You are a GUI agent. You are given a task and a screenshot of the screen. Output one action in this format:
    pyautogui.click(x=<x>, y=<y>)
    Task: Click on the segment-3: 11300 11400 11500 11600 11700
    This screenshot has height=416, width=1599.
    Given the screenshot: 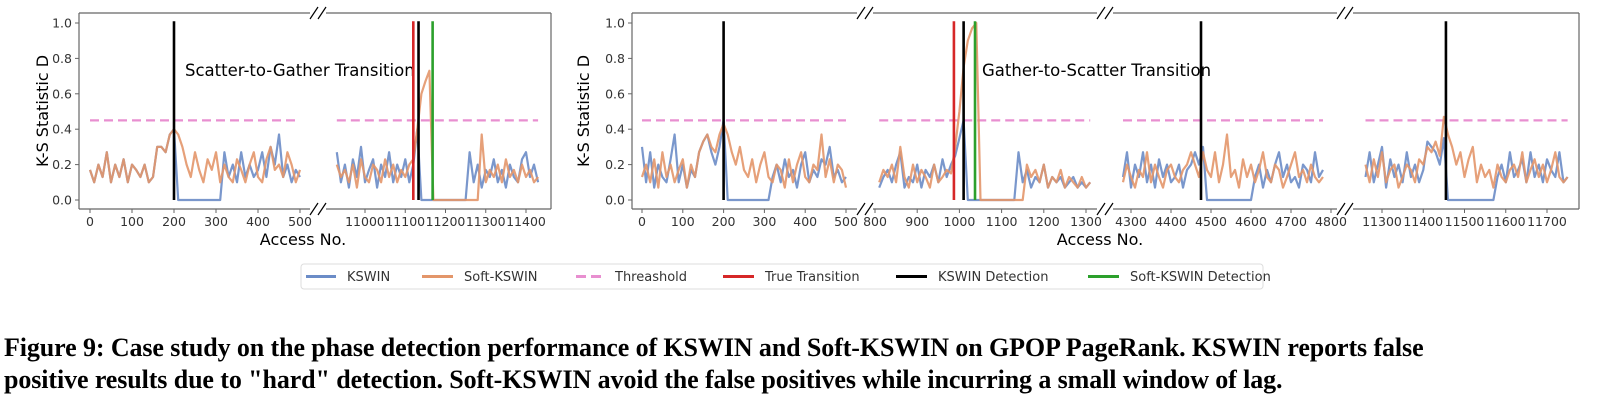 What is the action you would take?
    pyautogui.click(x=1465, y=125)
    